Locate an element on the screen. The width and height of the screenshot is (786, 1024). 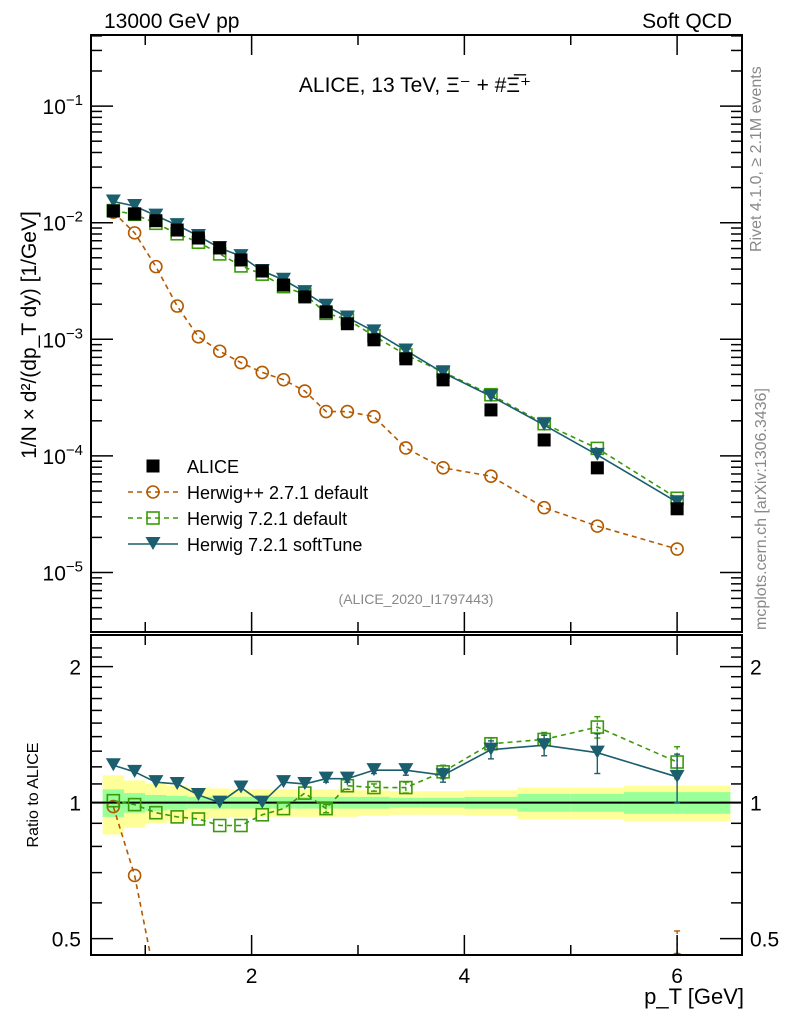
ratio-y-tick-label-right: 1 is located at coordinates (756, 804).